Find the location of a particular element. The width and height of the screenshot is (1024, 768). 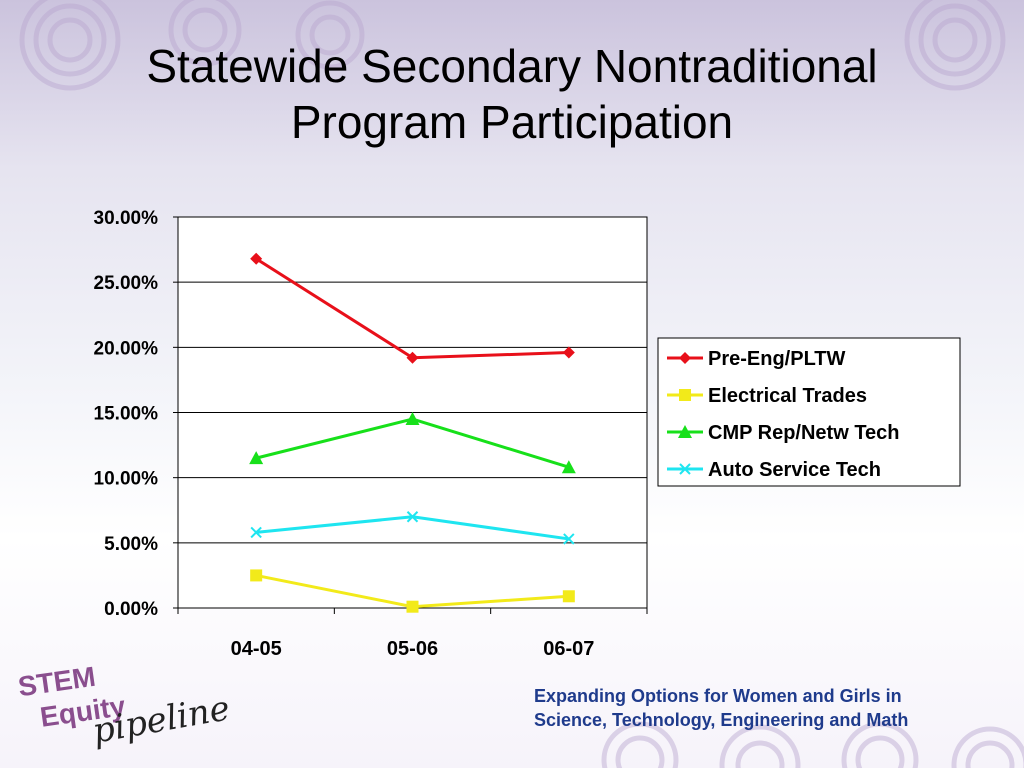

y-tick-label: 25.00% is located at coordinates (126, 283).